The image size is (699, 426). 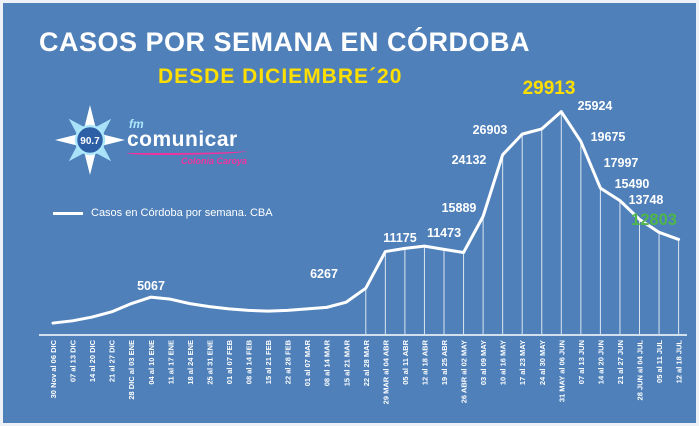 What do you see at coordinates (182, 213) in the screenshot?
I see `legend-label: Casos en Córdoba por semana. CBA` at bounding box center [182, 213].